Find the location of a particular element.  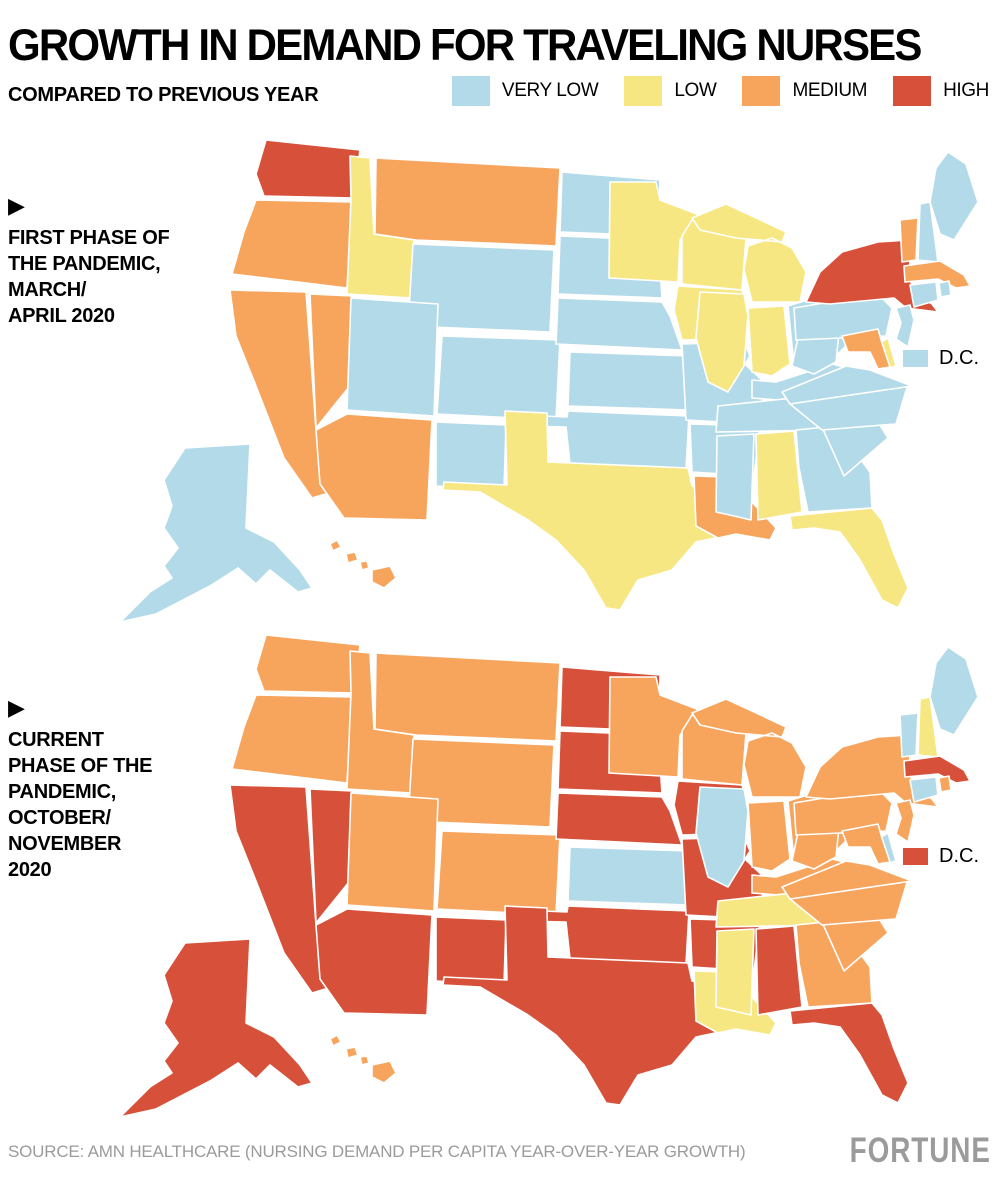

map-label-line: FIRST PHASE OF is located at coordinates (89, 238).